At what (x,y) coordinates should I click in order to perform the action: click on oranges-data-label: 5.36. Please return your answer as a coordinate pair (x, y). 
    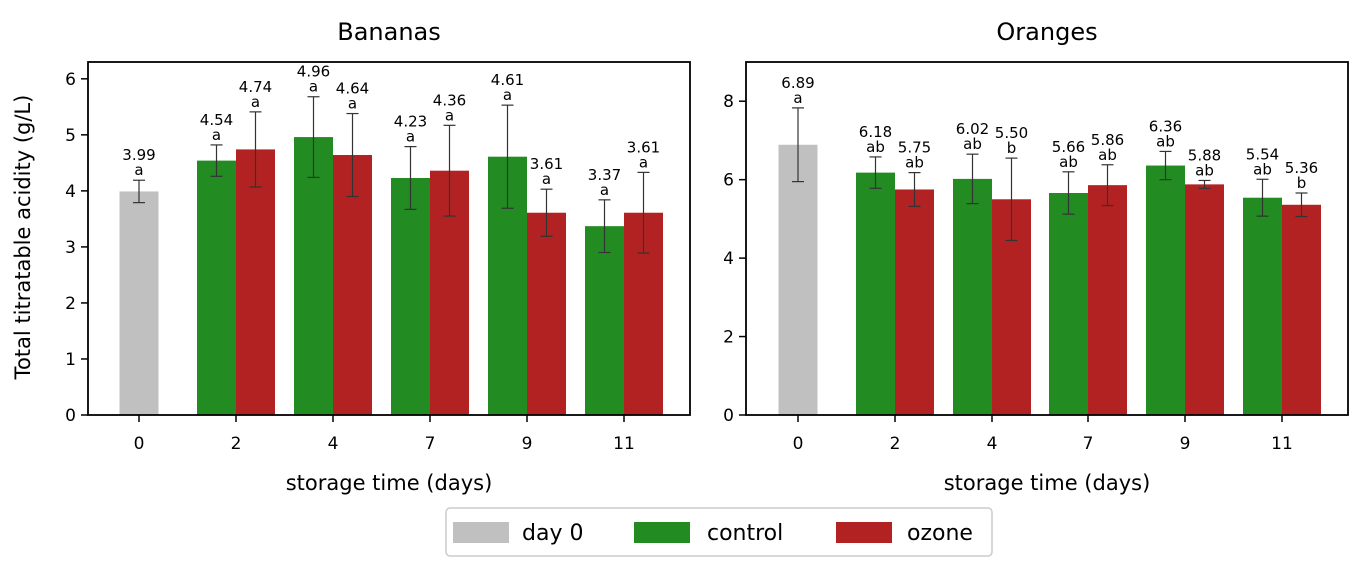
    Looking at the image, I should click on (1301, 168).